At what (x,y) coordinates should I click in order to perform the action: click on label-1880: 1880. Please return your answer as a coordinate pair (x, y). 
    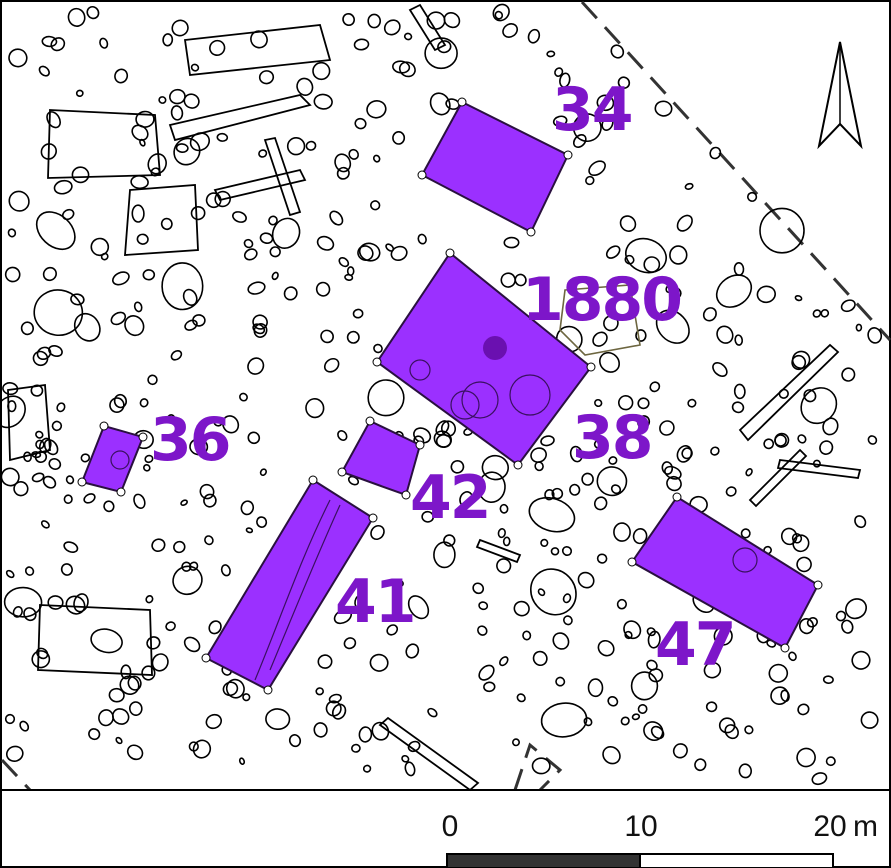
    Looking at the image, I should click on (601, 300).